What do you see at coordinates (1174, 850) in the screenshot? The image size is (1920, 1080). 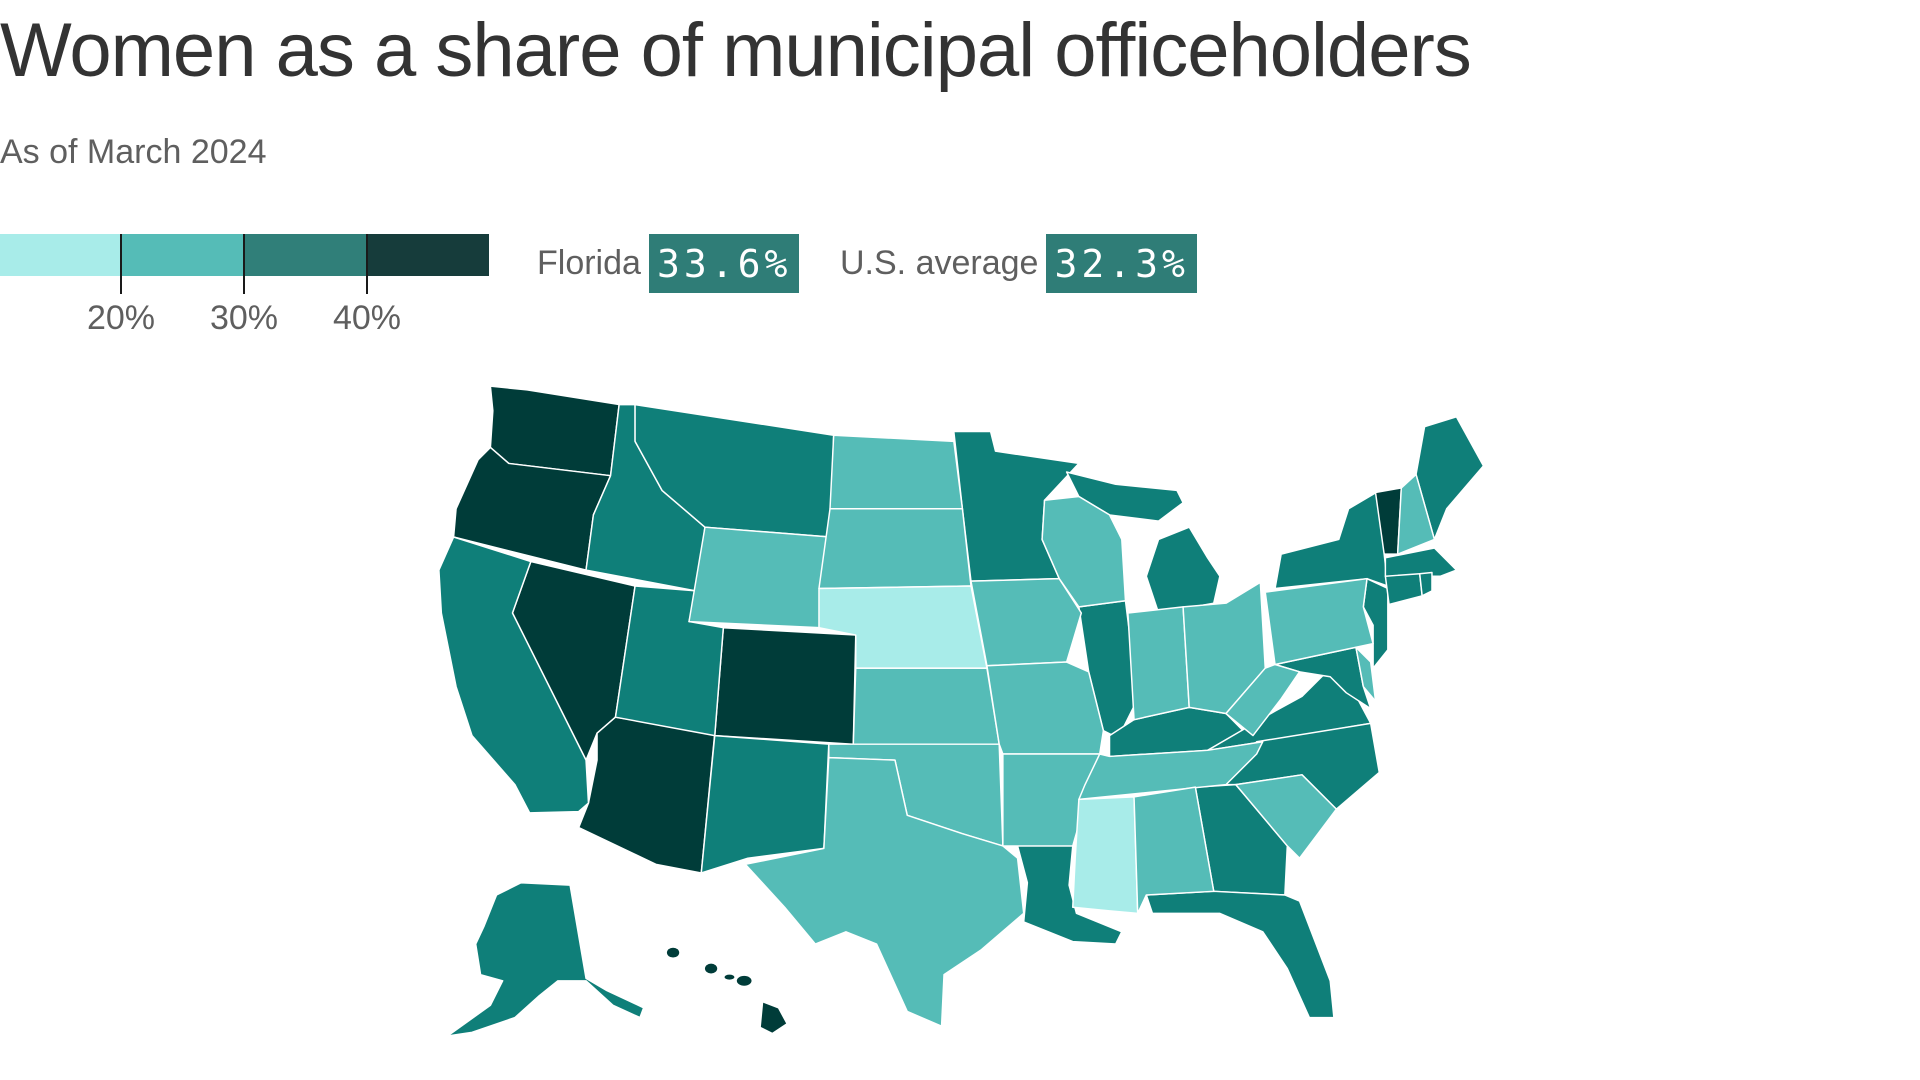 I see `state-AL` at bounding box center [1174, 850].